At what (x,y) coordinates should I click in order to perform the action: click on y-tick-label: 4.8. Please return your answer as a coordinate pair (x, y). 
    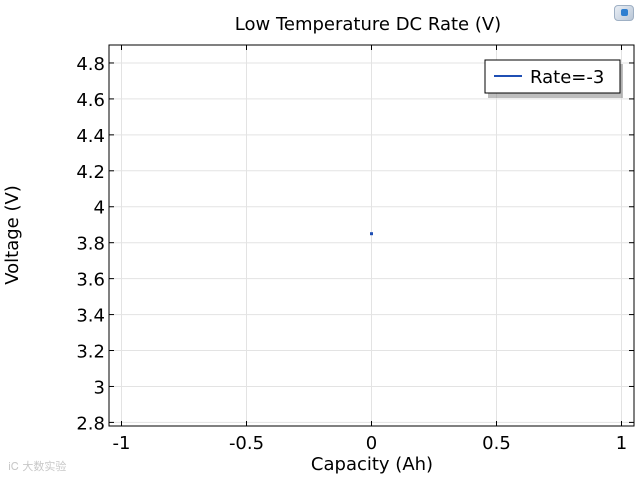
    Looking at the image, I should click on (90, 64).